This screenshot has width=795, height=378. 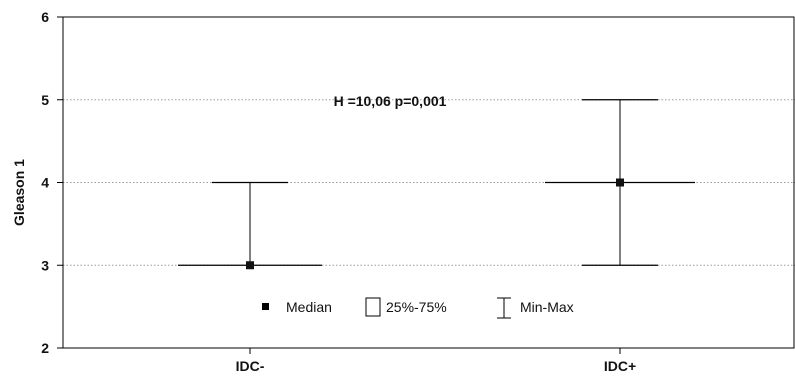 I want to click on stat-annotation: H =10,06 p=0,001, so click(x=390, y=101).